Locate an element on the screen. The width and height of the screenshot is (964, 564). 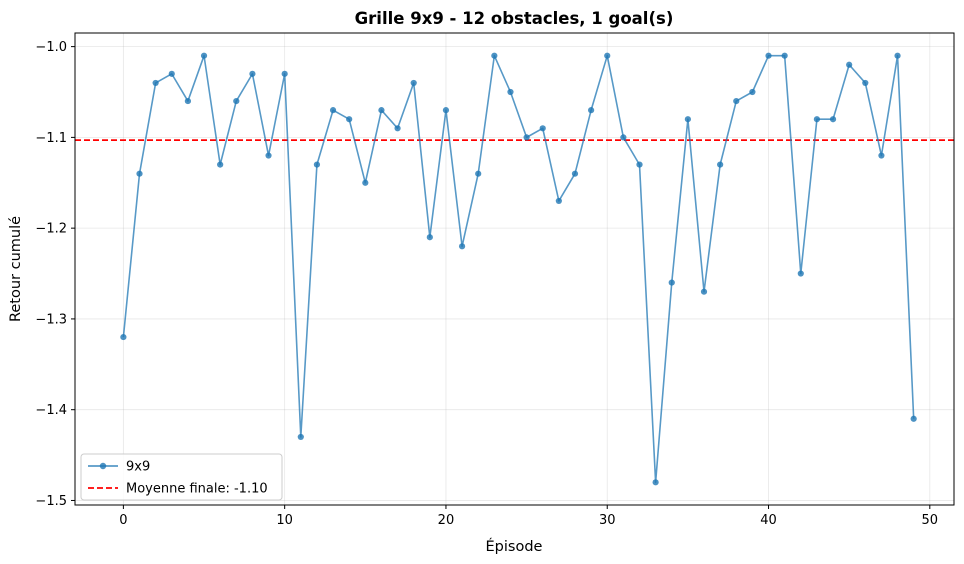
legend-box is located at coordinates (181, 477).